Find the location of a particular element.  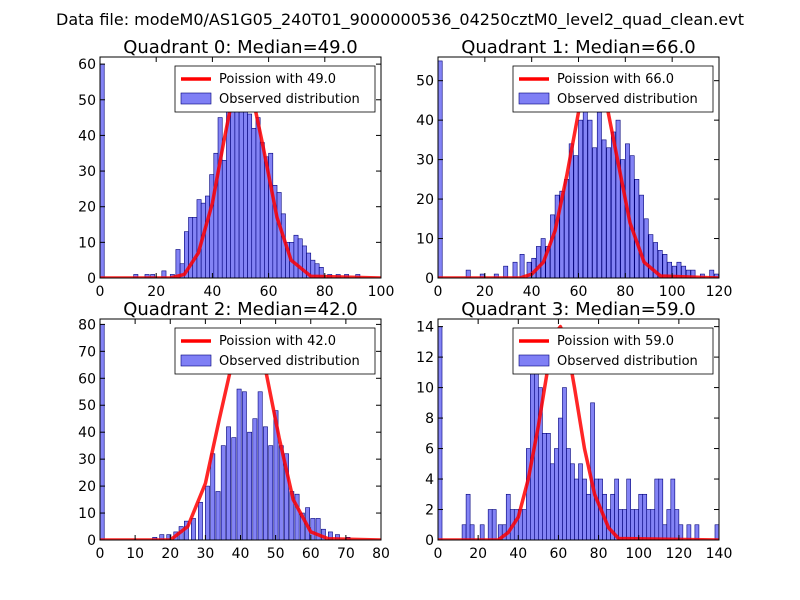

x-tick-label: 140 is located at coordinates (719, 554).